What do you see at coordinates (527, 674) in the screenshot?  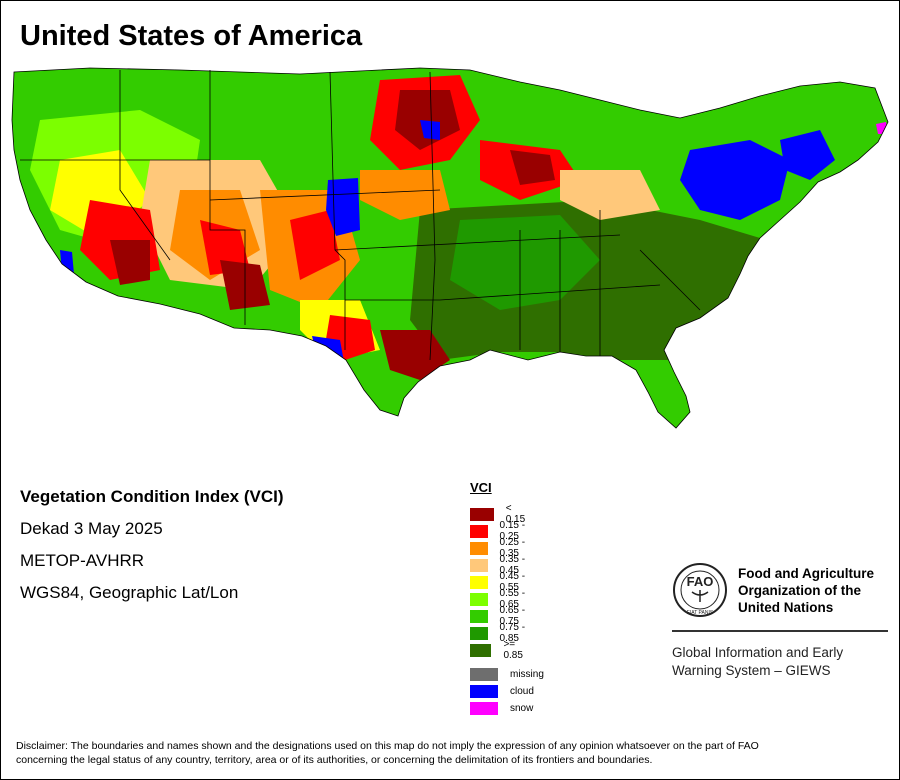 I see `legend-label: missing` at bounding box center [527, 674].